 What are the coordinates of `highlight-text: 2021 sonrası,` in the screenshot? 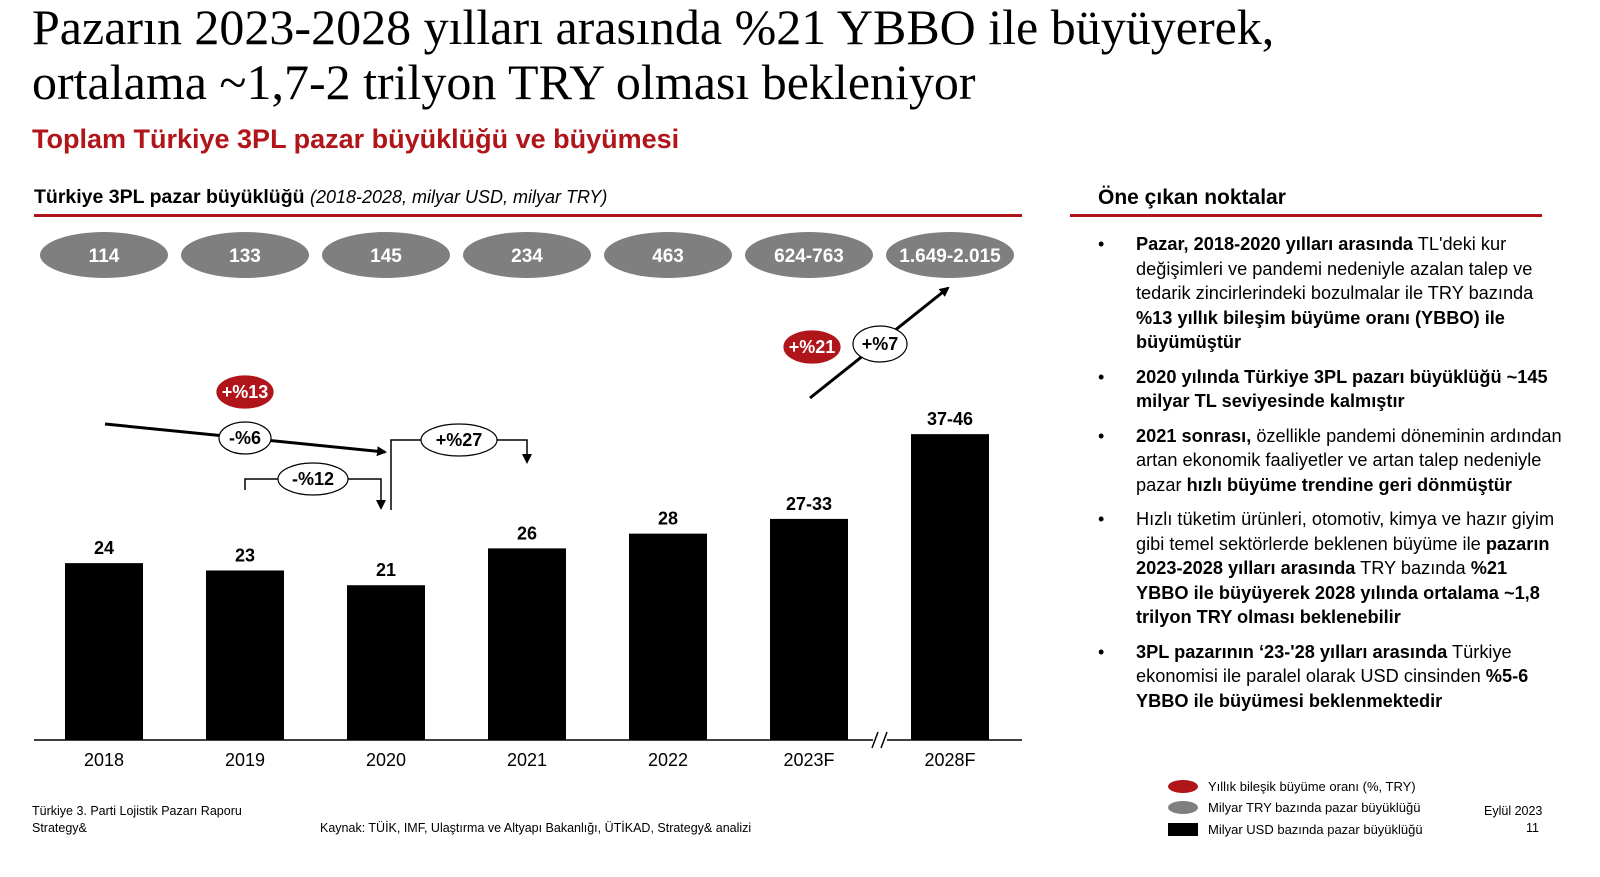 It's located at (1194, 435).